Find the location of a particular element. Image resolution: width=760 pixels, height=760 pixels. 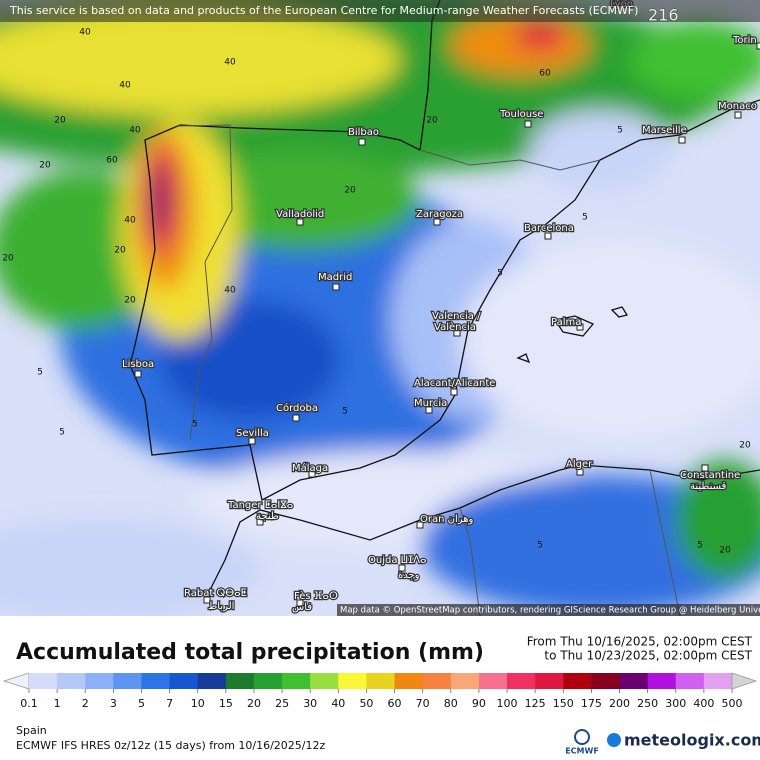

city-label: València is located at coordinates (455, 327).